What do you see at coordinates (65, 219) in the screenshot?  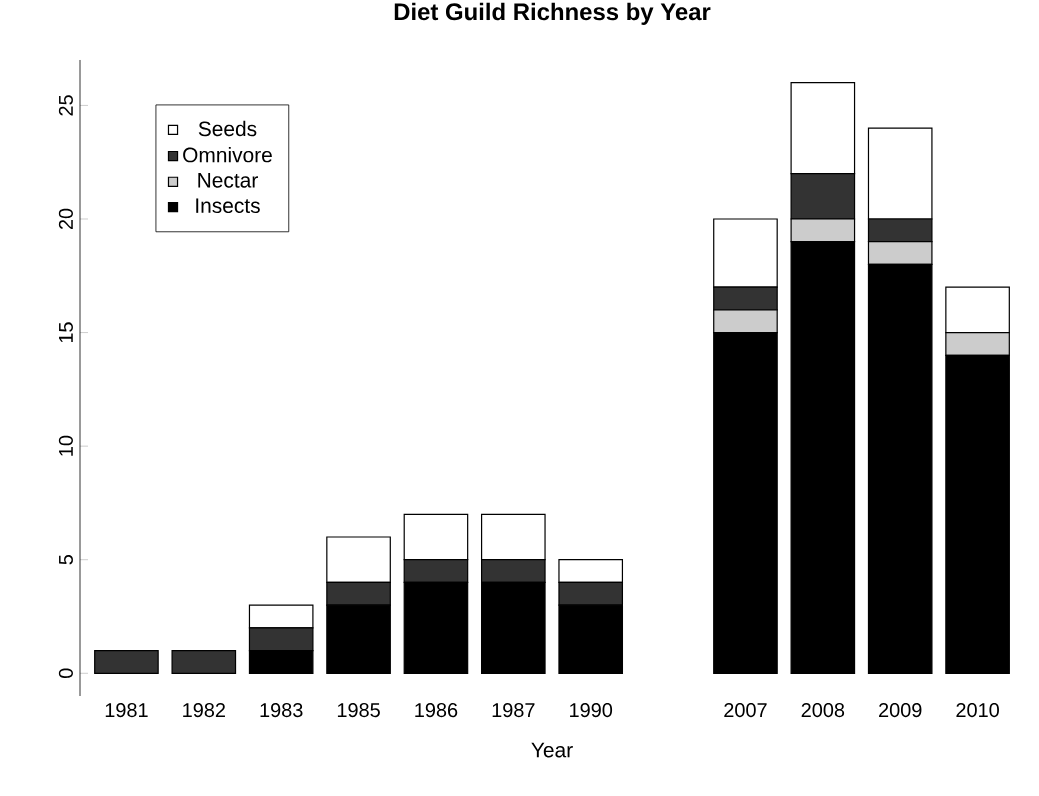 I see `y-tick-label: 20` at bounding box center [65, 219].